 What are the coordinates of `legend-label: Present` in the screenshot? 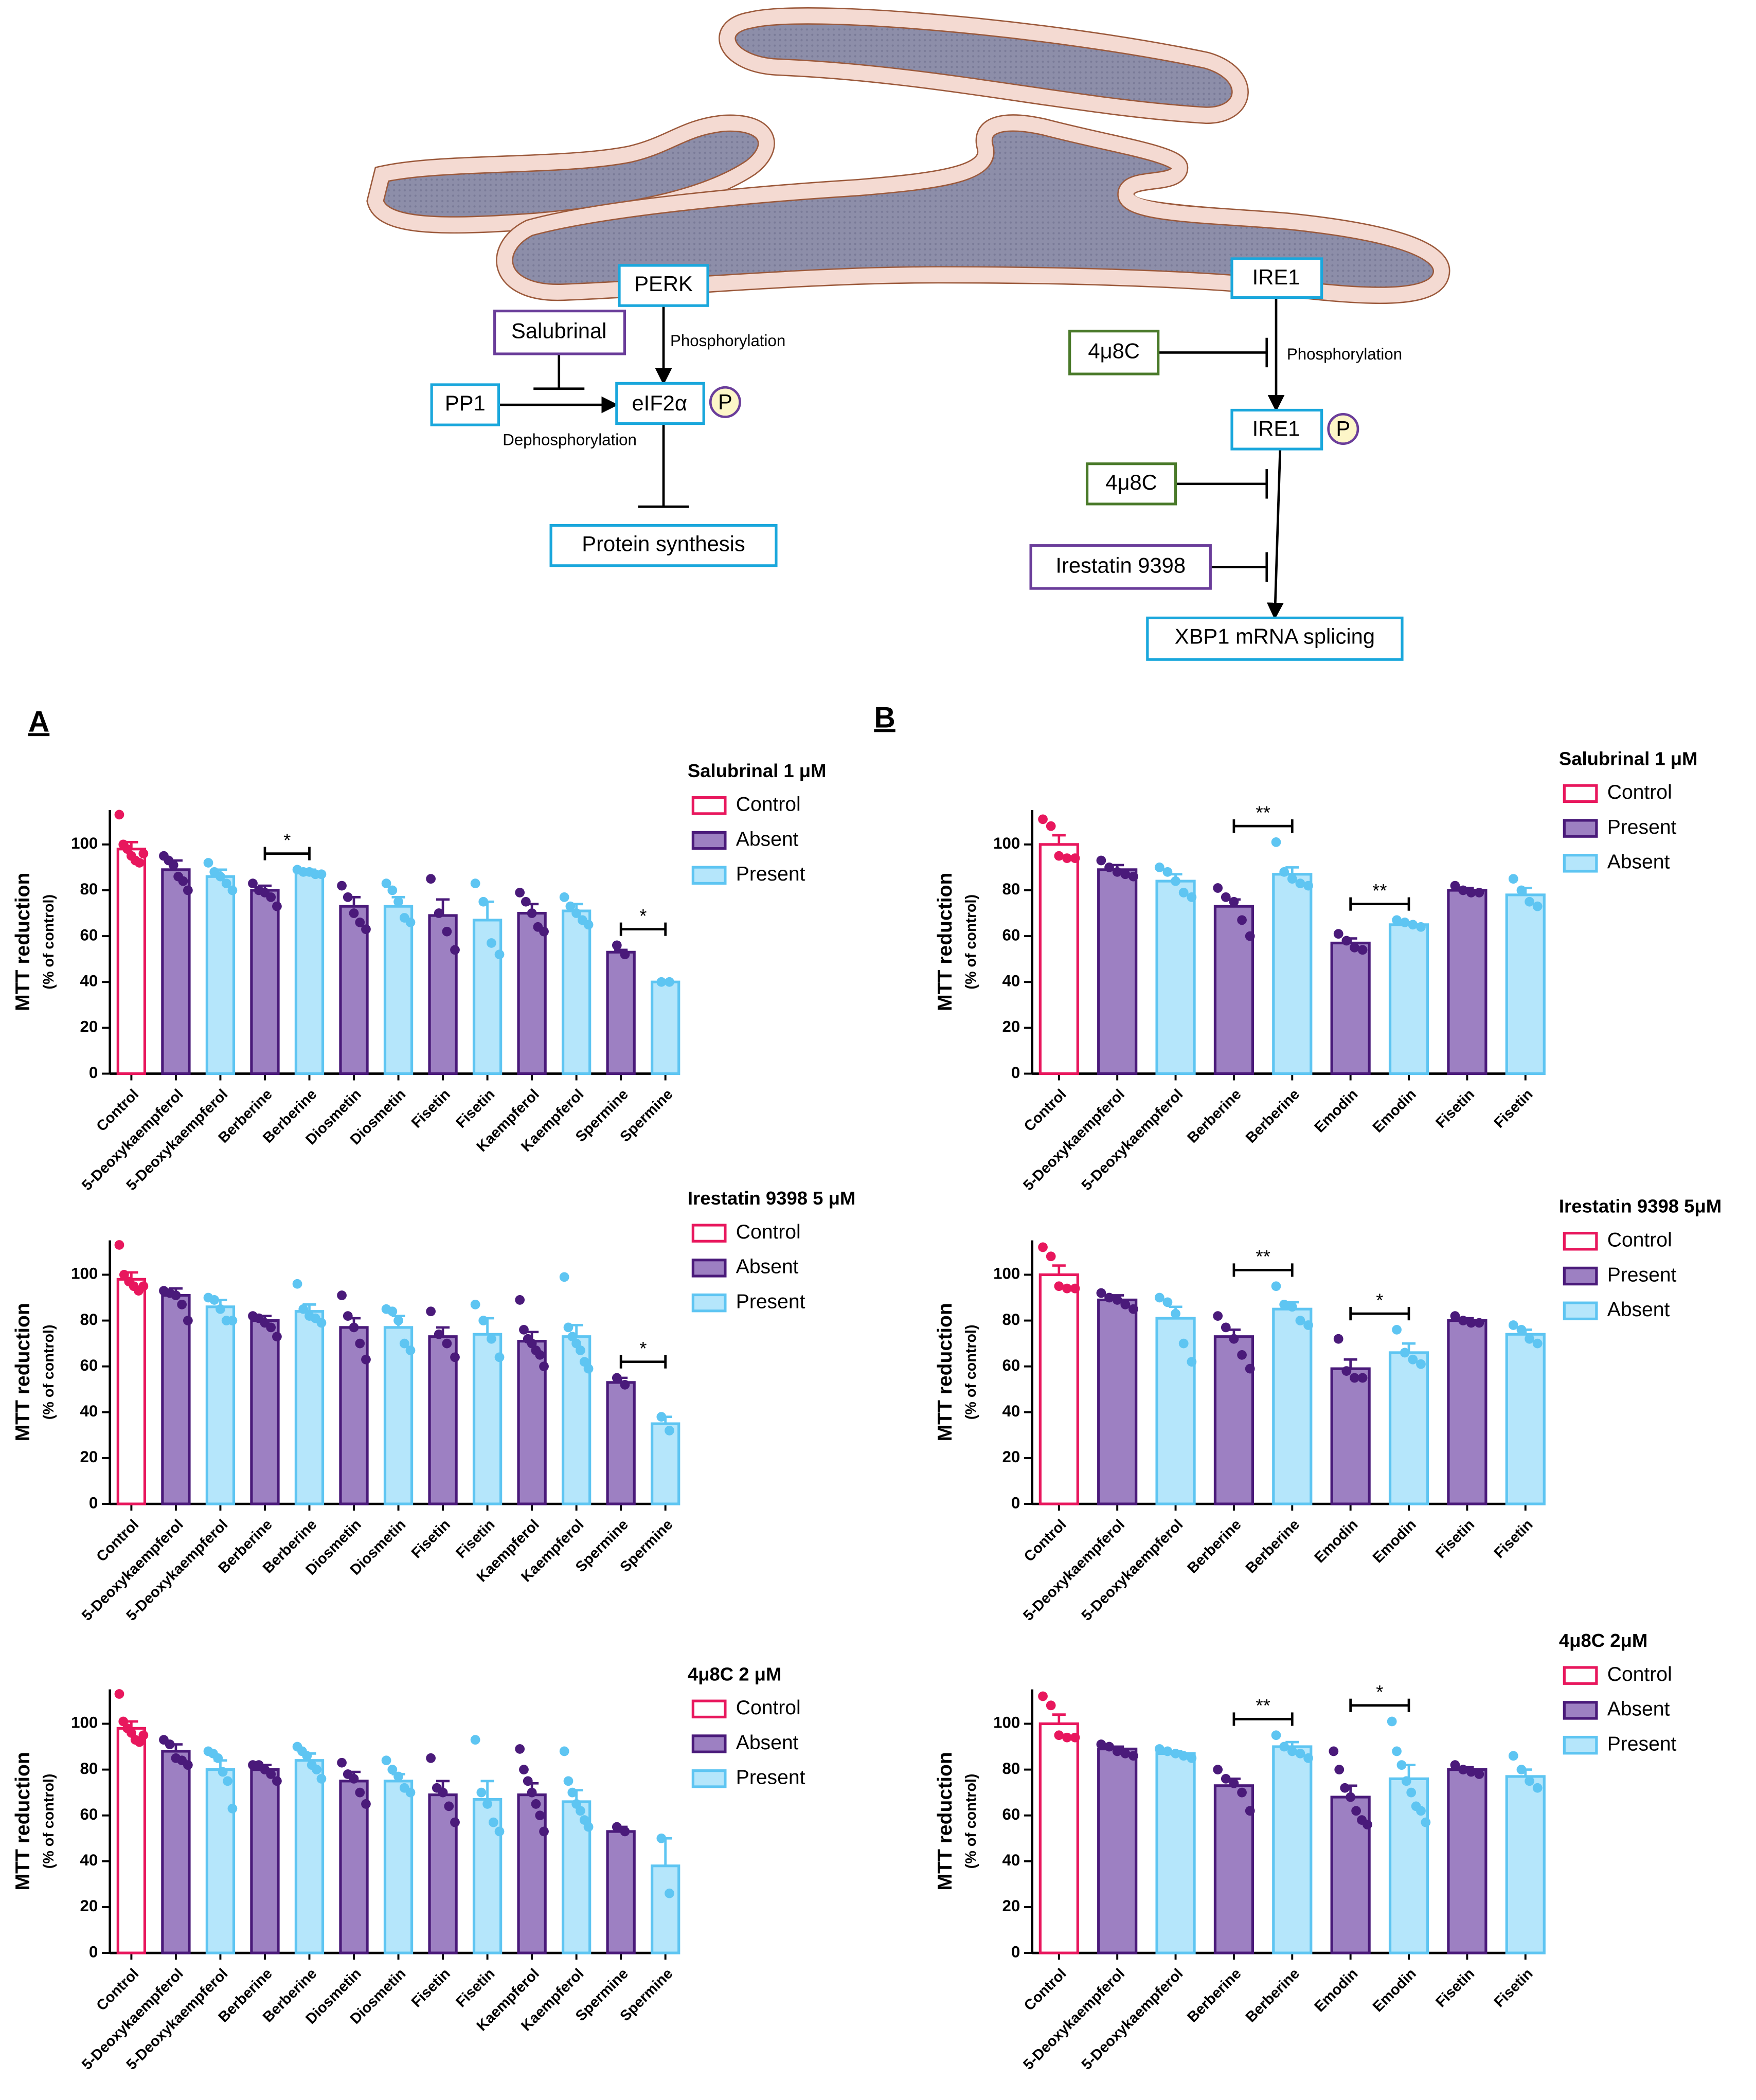 It's located at (1642, 1744).